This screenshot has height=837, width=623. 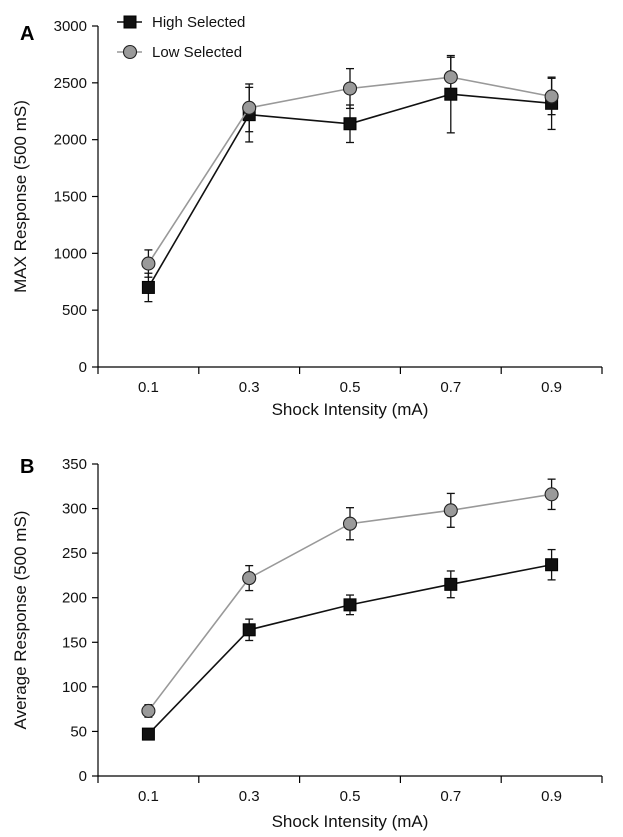 What do you see at coordinates (74, 553) in the screenshot?
I see `y-tick-label: 250` at bounding box center [74, 553].